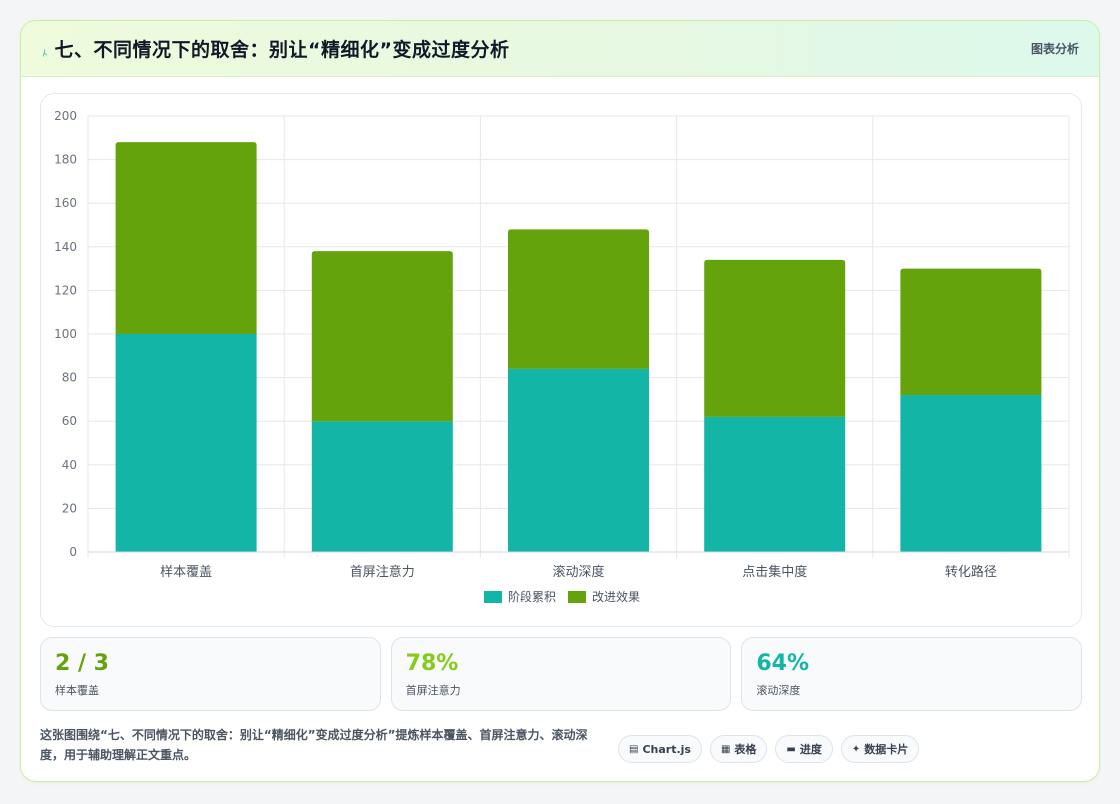 The height and width of the screenshot is (804, 1120). Describe the element at coordinates (186, 572) in the screenshot. I see `x-tick-label: 样本覆盖` at that location.